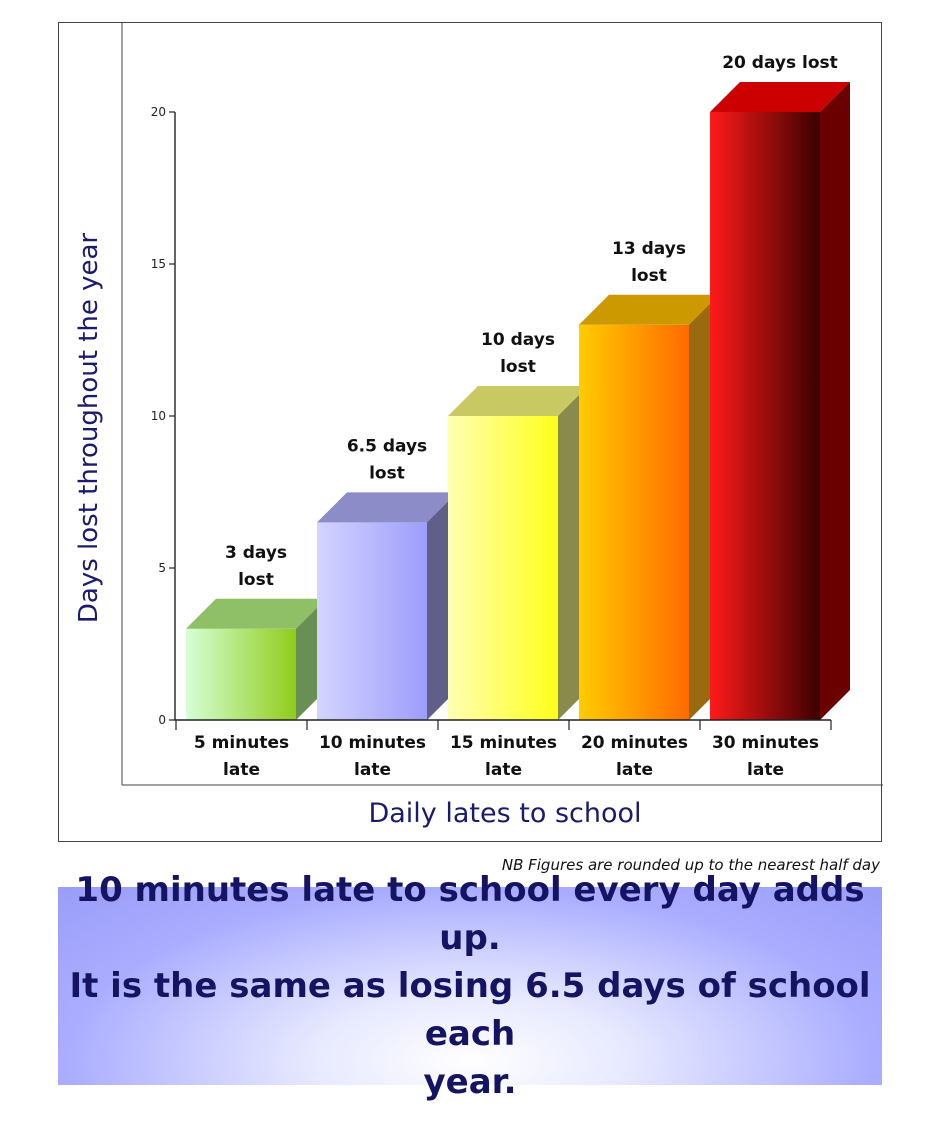 The height and width of the screenshot is (1145, 940). I want to click on y-axis-title: Days lost throughout the year, so click(89, 428).